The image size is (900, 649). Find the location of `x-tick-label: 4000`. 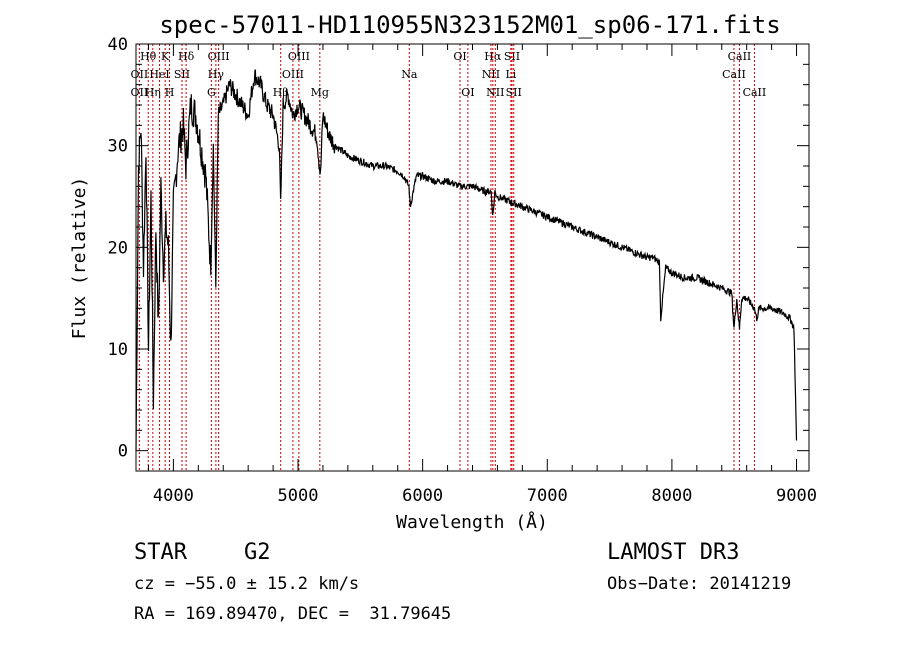

x-tick-label: 4000 is located at coordinates (173, 496).